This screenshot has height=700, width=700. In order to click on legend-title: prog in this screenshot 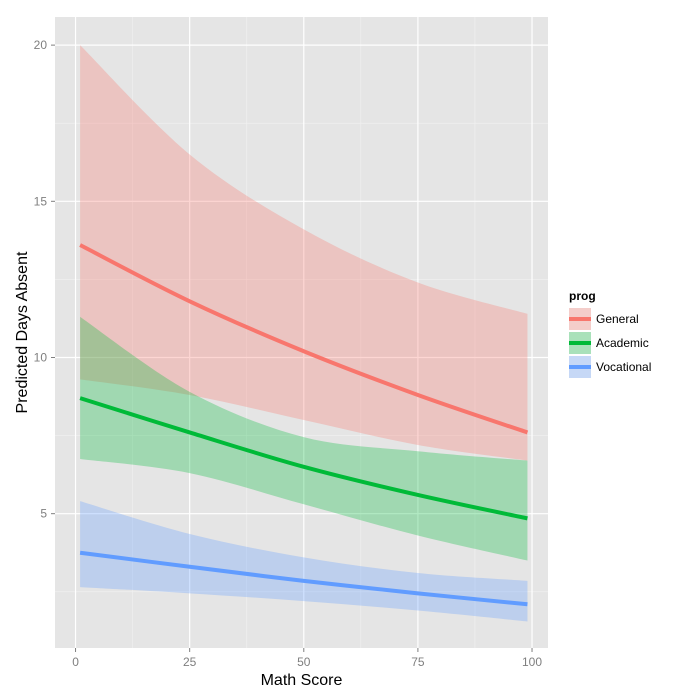, I will do `click(582, 296)`.